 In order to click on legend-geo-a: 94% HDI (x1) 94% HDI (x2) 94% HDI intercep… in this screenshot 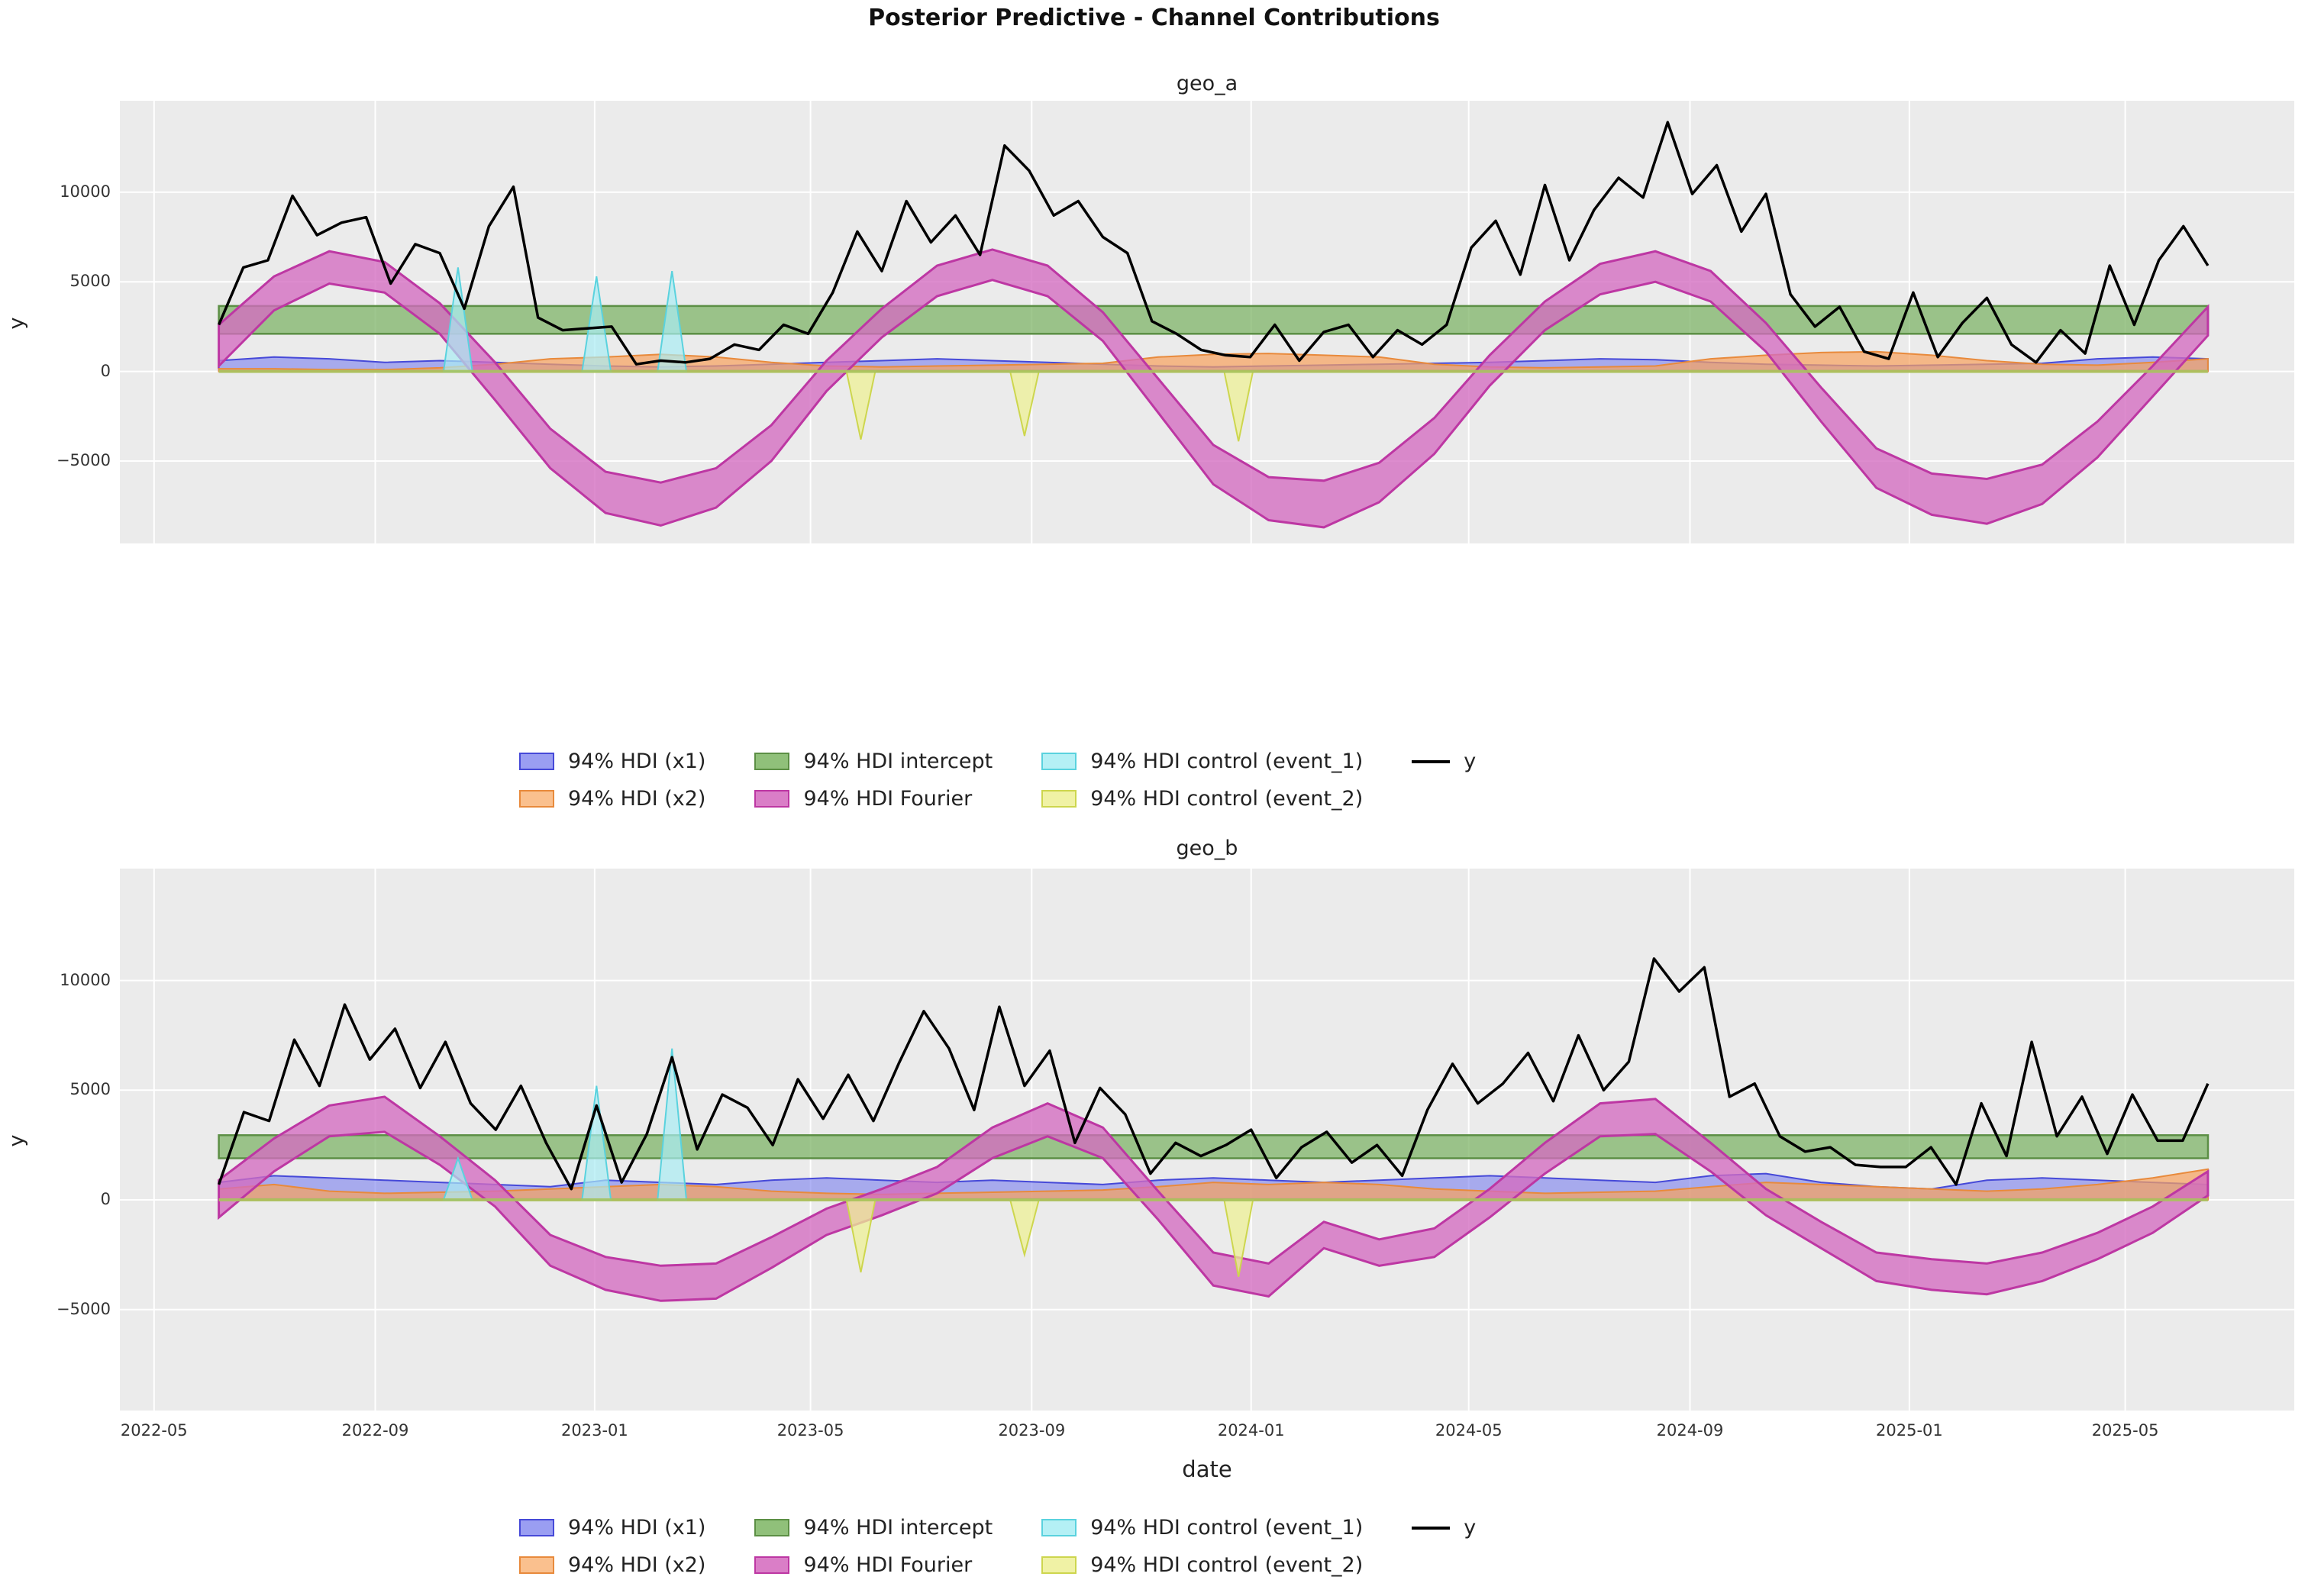, I will do `click(997, 780)`.